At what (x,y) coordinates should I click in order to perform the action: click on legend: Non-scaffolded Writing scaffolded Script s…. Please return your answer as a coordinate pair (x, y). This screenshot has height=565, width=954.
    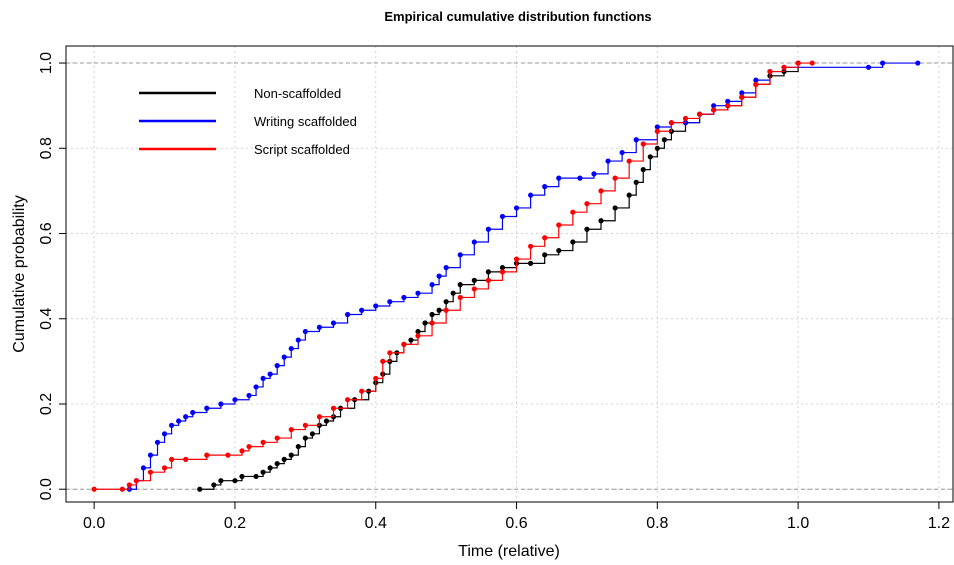
    Looking at the image, I should click on (248, 121).